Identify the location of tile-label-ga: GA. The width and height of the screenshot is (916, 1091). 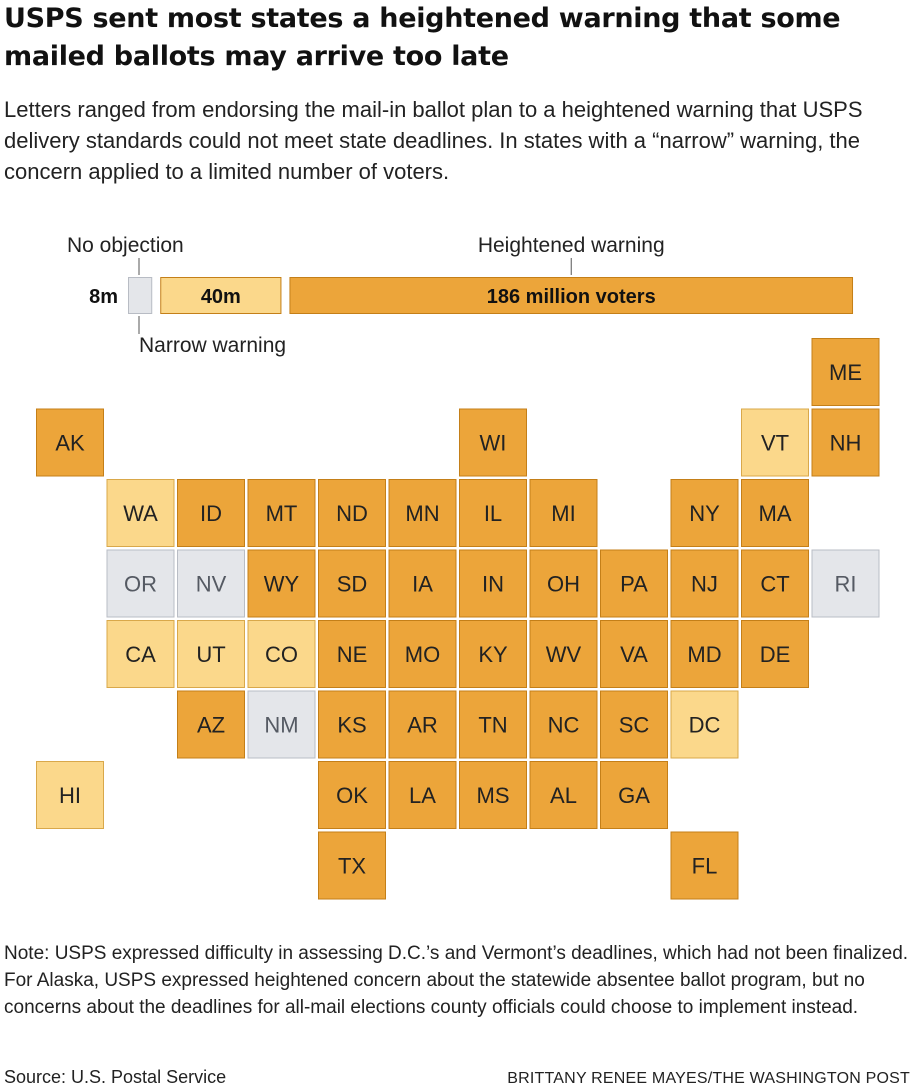
(634, 795).